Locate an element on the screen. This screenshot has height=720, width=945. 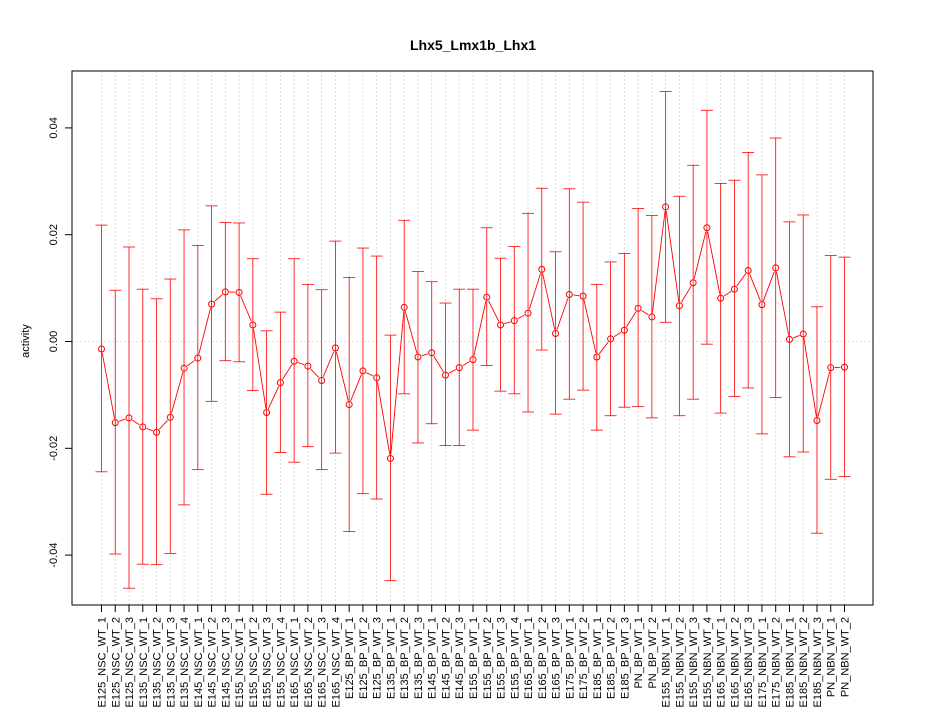
x-tick-label: E185_NBN_WT_2 is located at coordinates (804, 662).